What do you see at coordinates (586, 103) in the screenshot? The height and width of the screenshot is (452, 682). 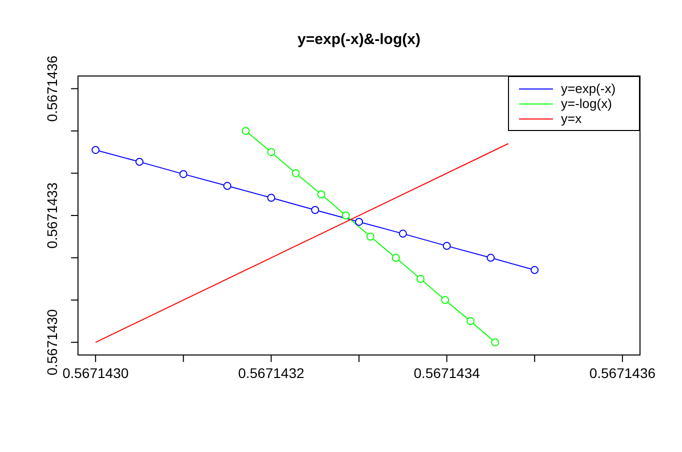 I see `legend-label: y=-log(x)` at bounding box center [586, 103].